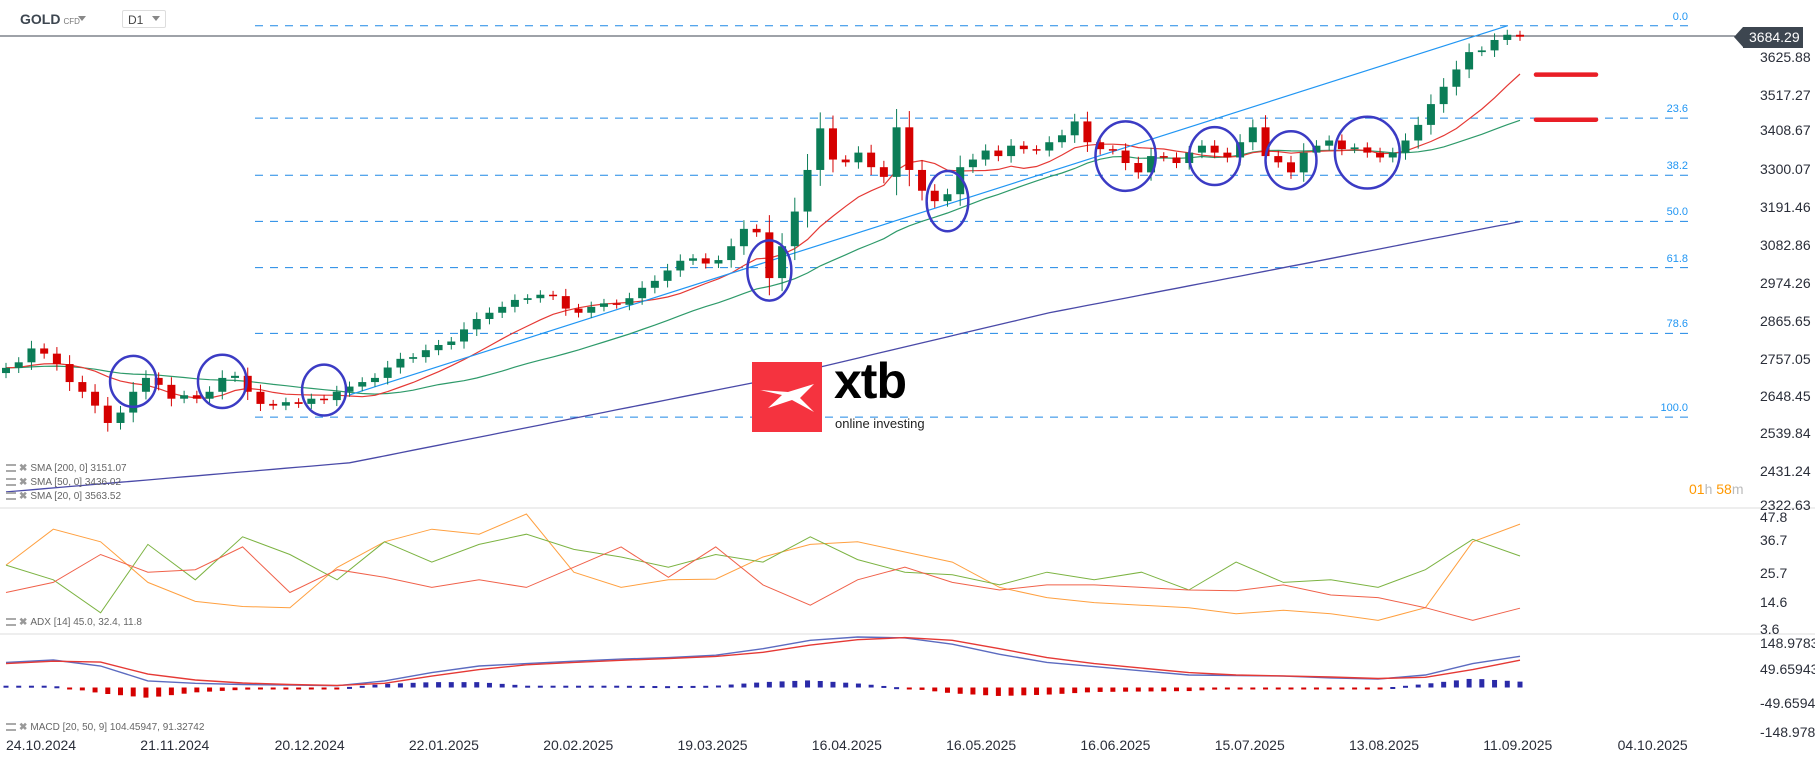 This screenshot has height=761, width=1815. What do you see at coordinates (82, 18) in the screenshot?
I see `symbol-dropdown-icon` at bounding box center [82, 18].